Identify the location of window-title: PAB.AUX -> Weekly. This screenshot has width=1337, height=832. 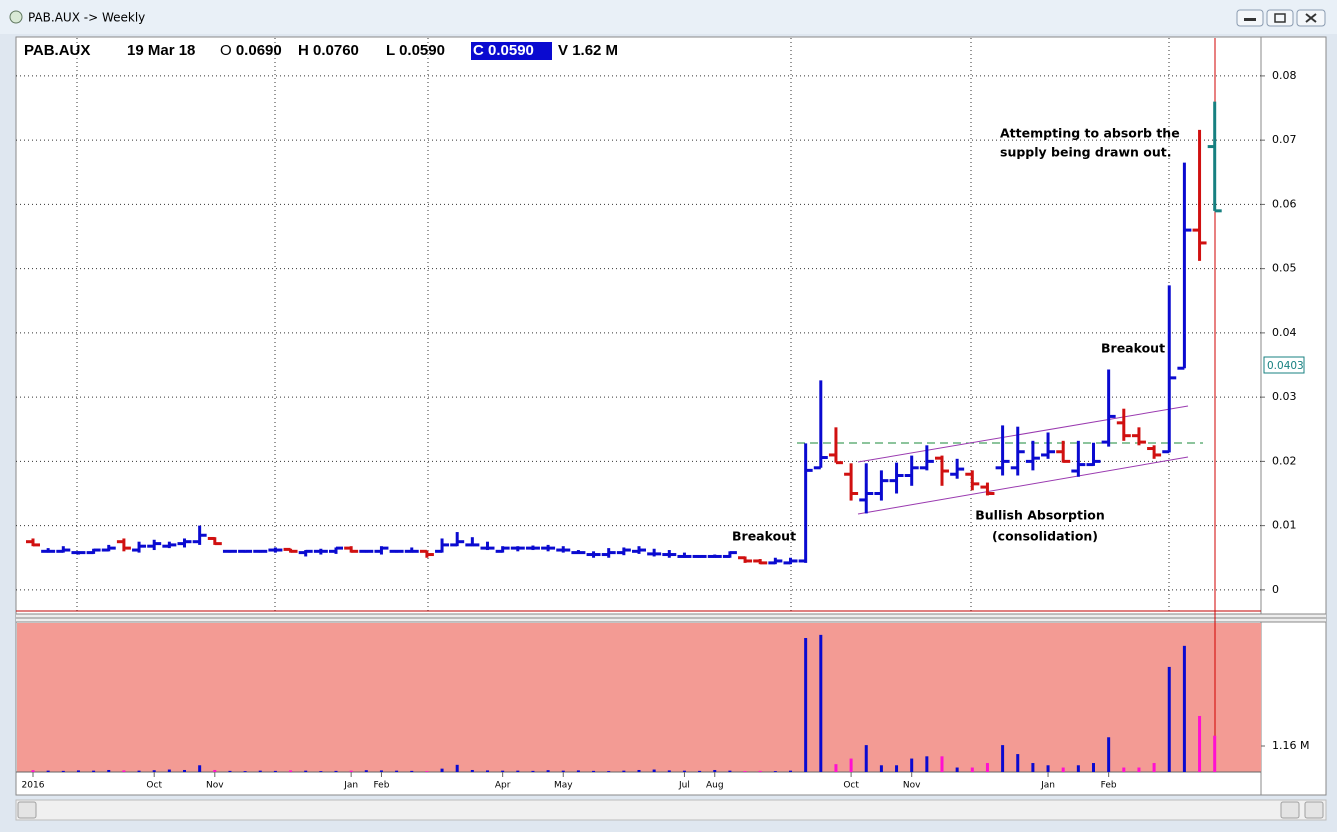
(86, 18).